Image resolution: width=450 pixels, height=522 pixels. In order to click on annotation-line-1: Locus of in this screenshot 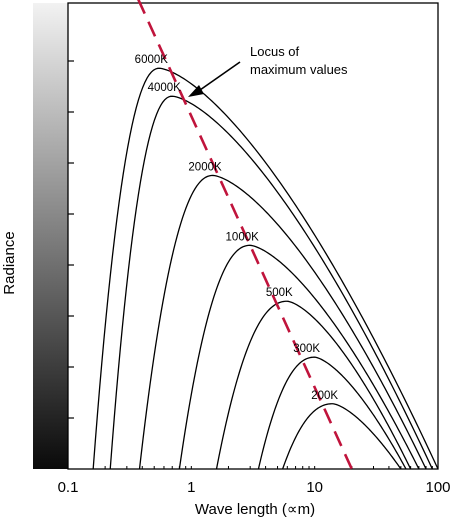, I will do `click(275, 51)`.